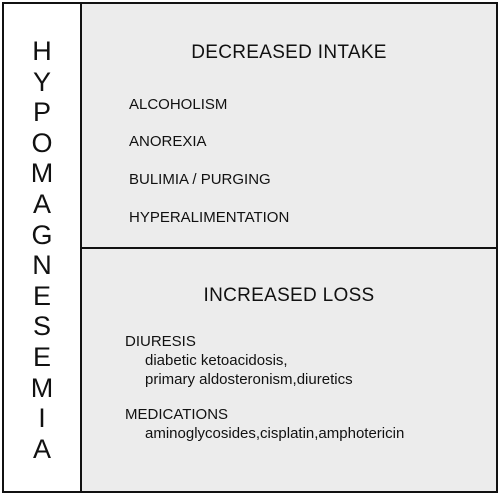 This screenshot has width=500, height=496. I want to click on side-title-letter: S, so click(41, 326).